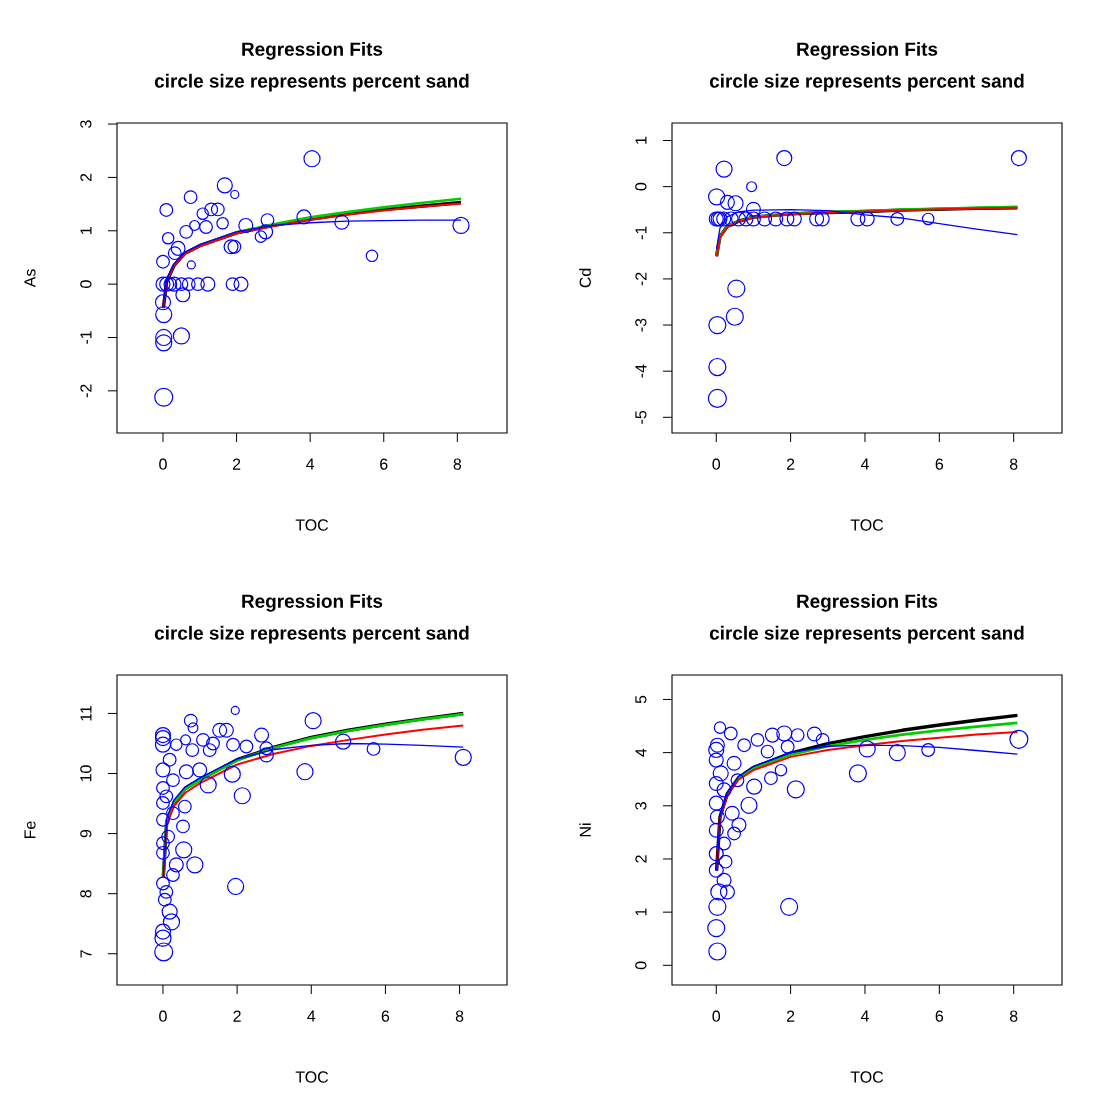 This screenshot has width=1095, height=1099. I want to click on y-tick-label: -5, so click(641, 417).